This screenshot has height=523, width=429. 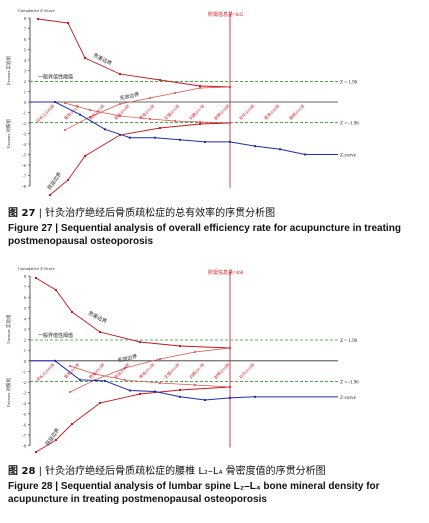 I want to click on figure-28-number-cn: 图 28, so click(x=22, y=471).